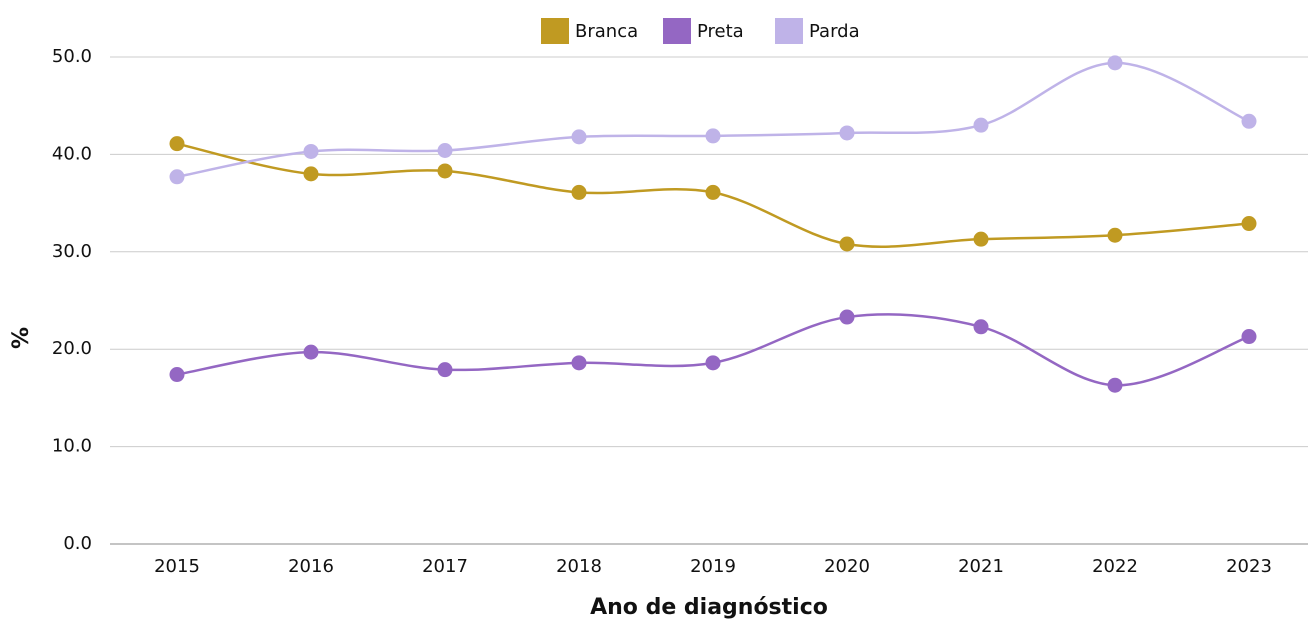  Describe the element at coordinates (1249, 566) in the screenshot. I see `x-tick-label: 2023` at that location.